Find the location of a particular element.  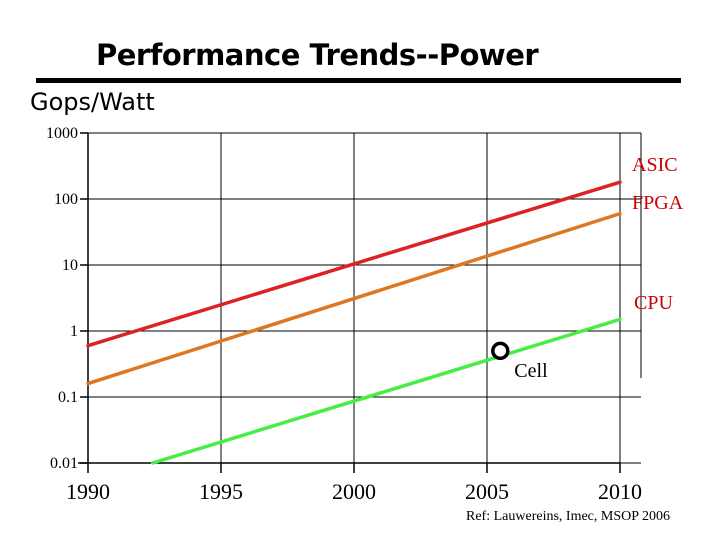

x-tick-label: 1995 is located at coordinates (221, 491).